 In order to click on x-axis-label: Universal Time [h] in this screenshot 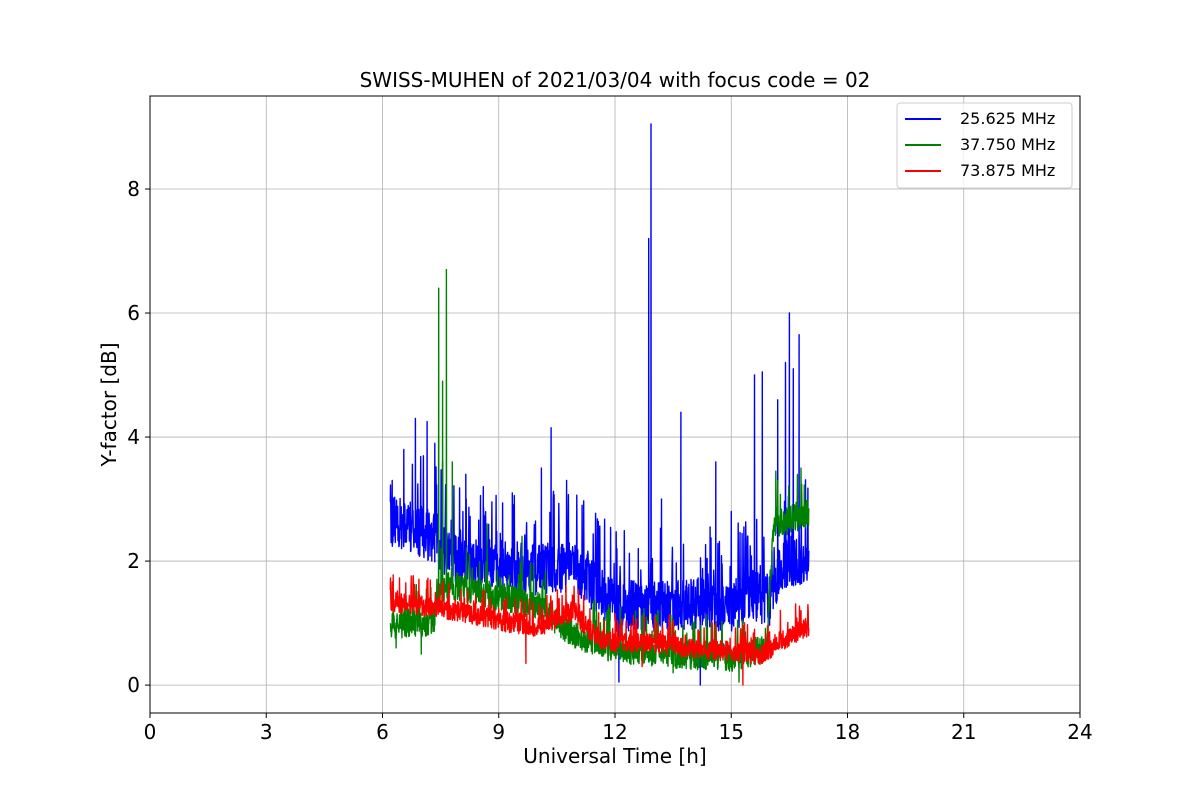, I will do `click(614, 756)`.